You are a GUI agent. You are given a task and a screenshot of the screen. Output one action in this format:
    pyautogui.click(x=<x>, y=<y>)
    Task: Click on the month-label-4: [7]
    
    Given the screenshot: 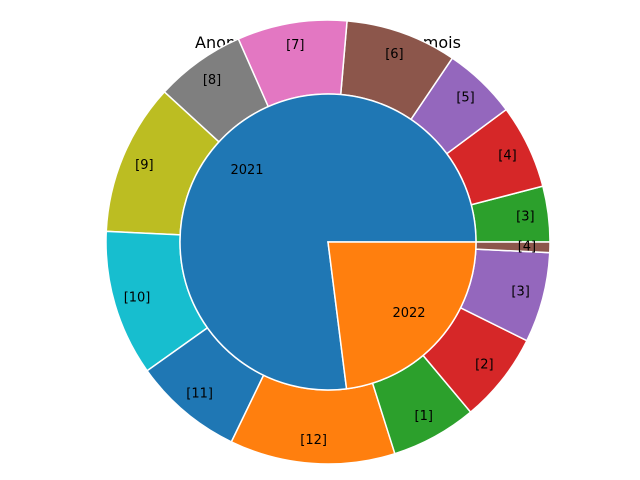 What is the action you would take?
    pyautogui.click(x=295, y=45)
    